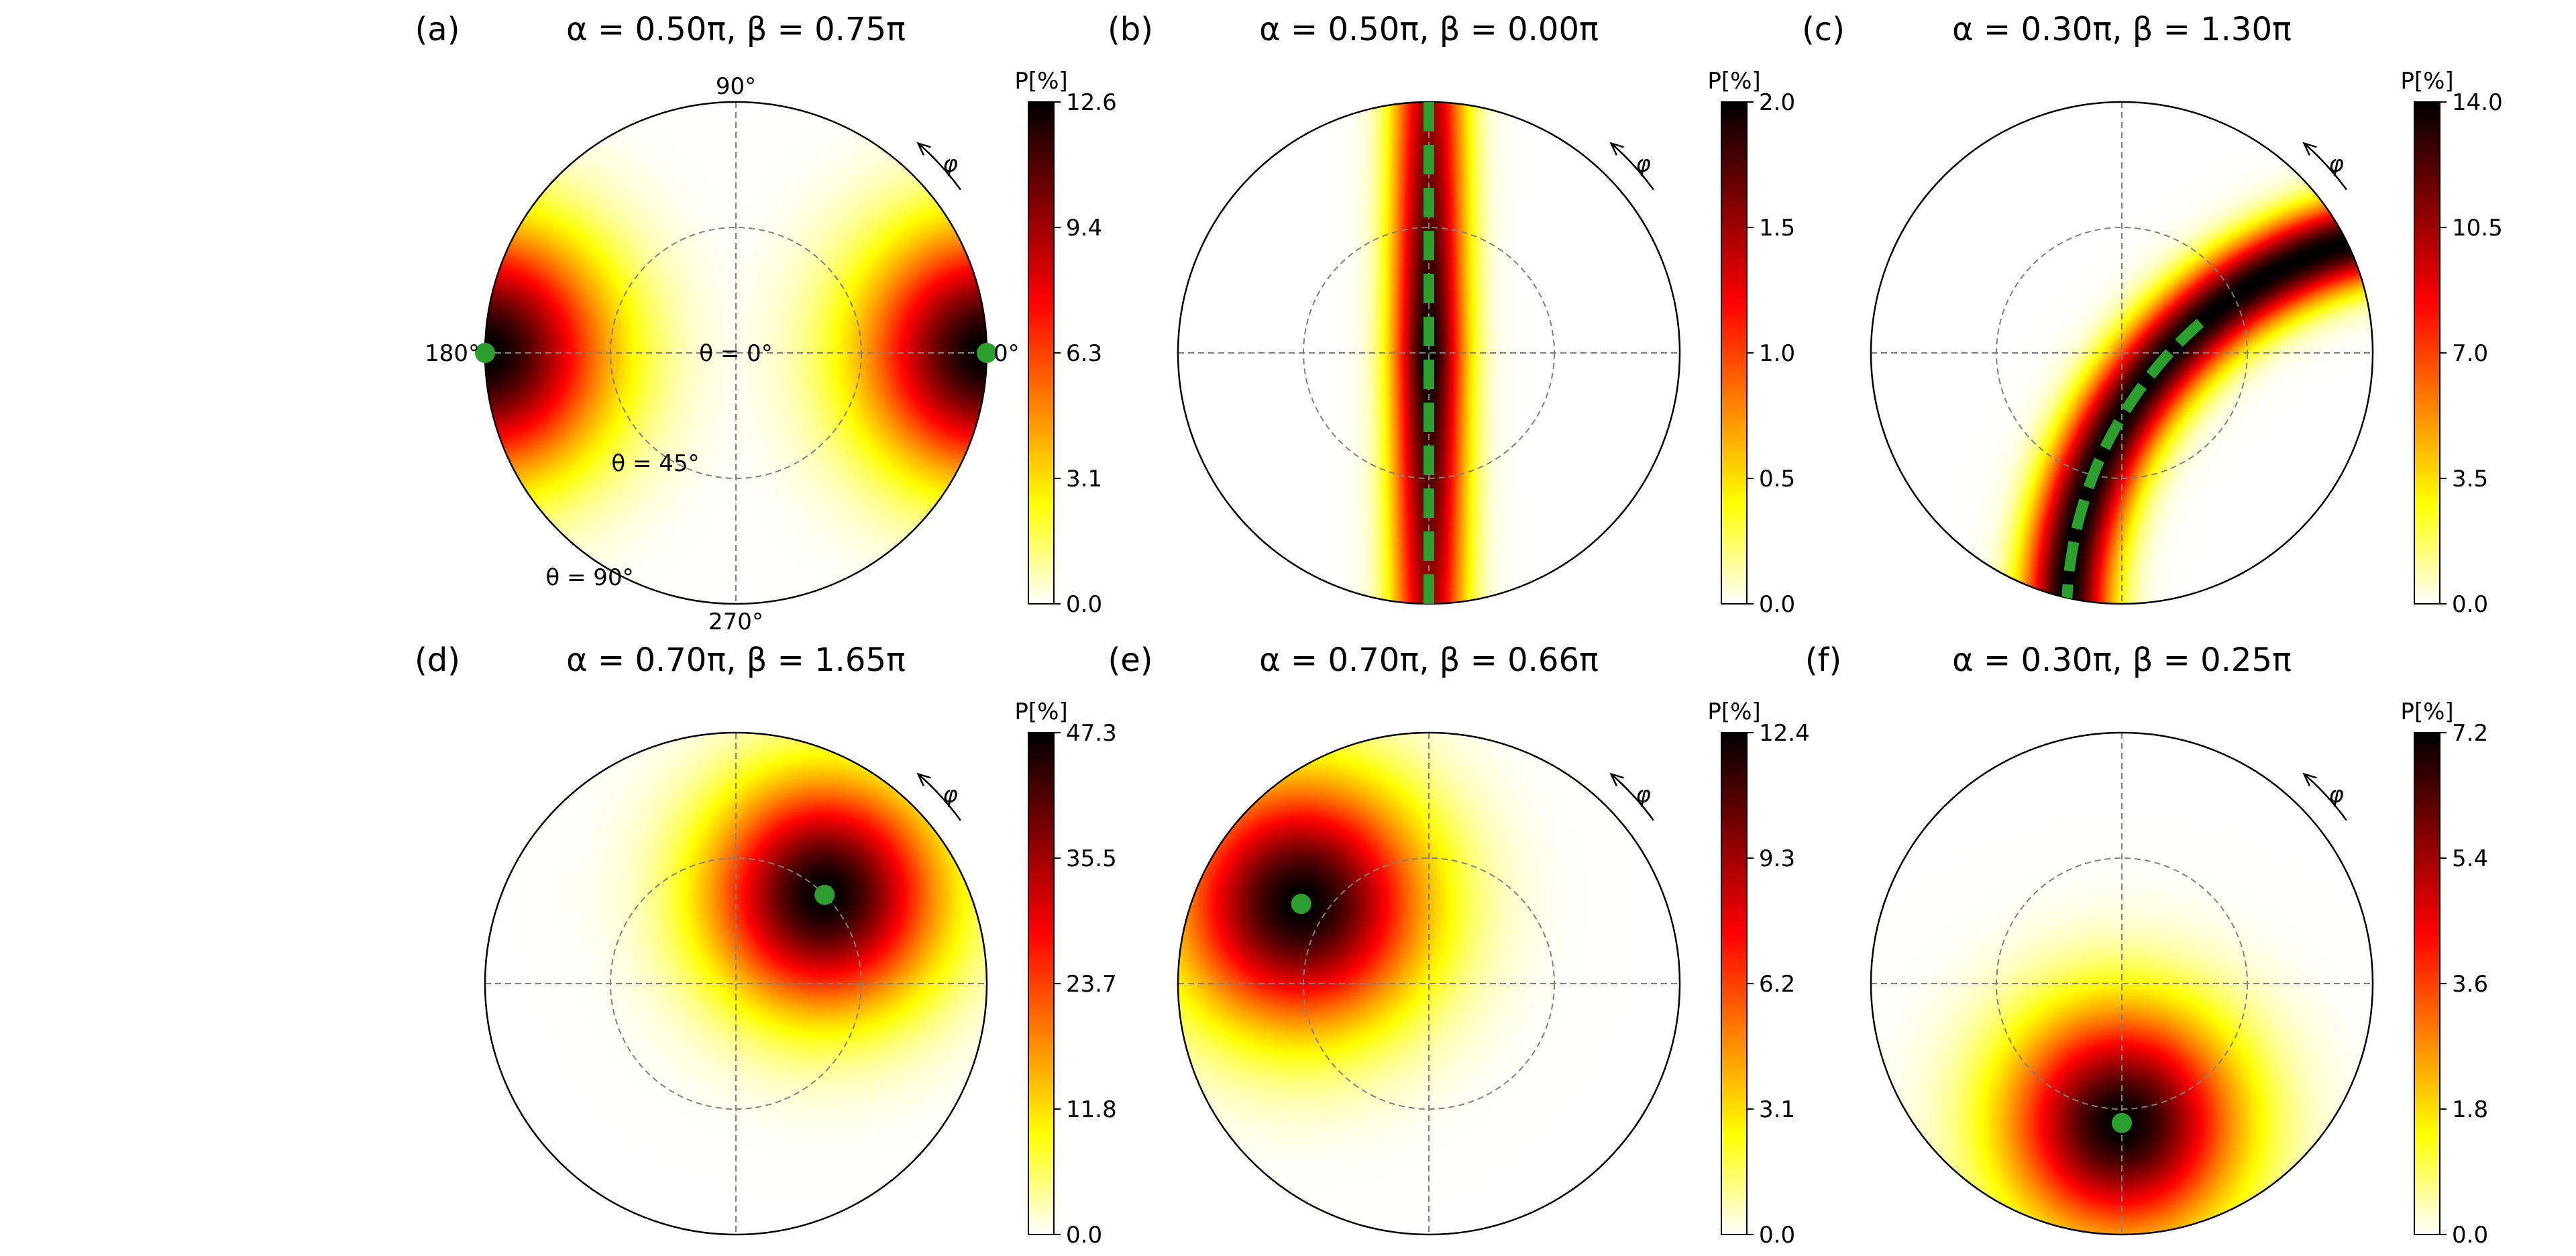 The image size is (2576, 1256). What do you see at coordinates (1777, 353) in the screenshot?
I see `colorbar-tick-label: 1.0` at bounding box center [1777, 353].